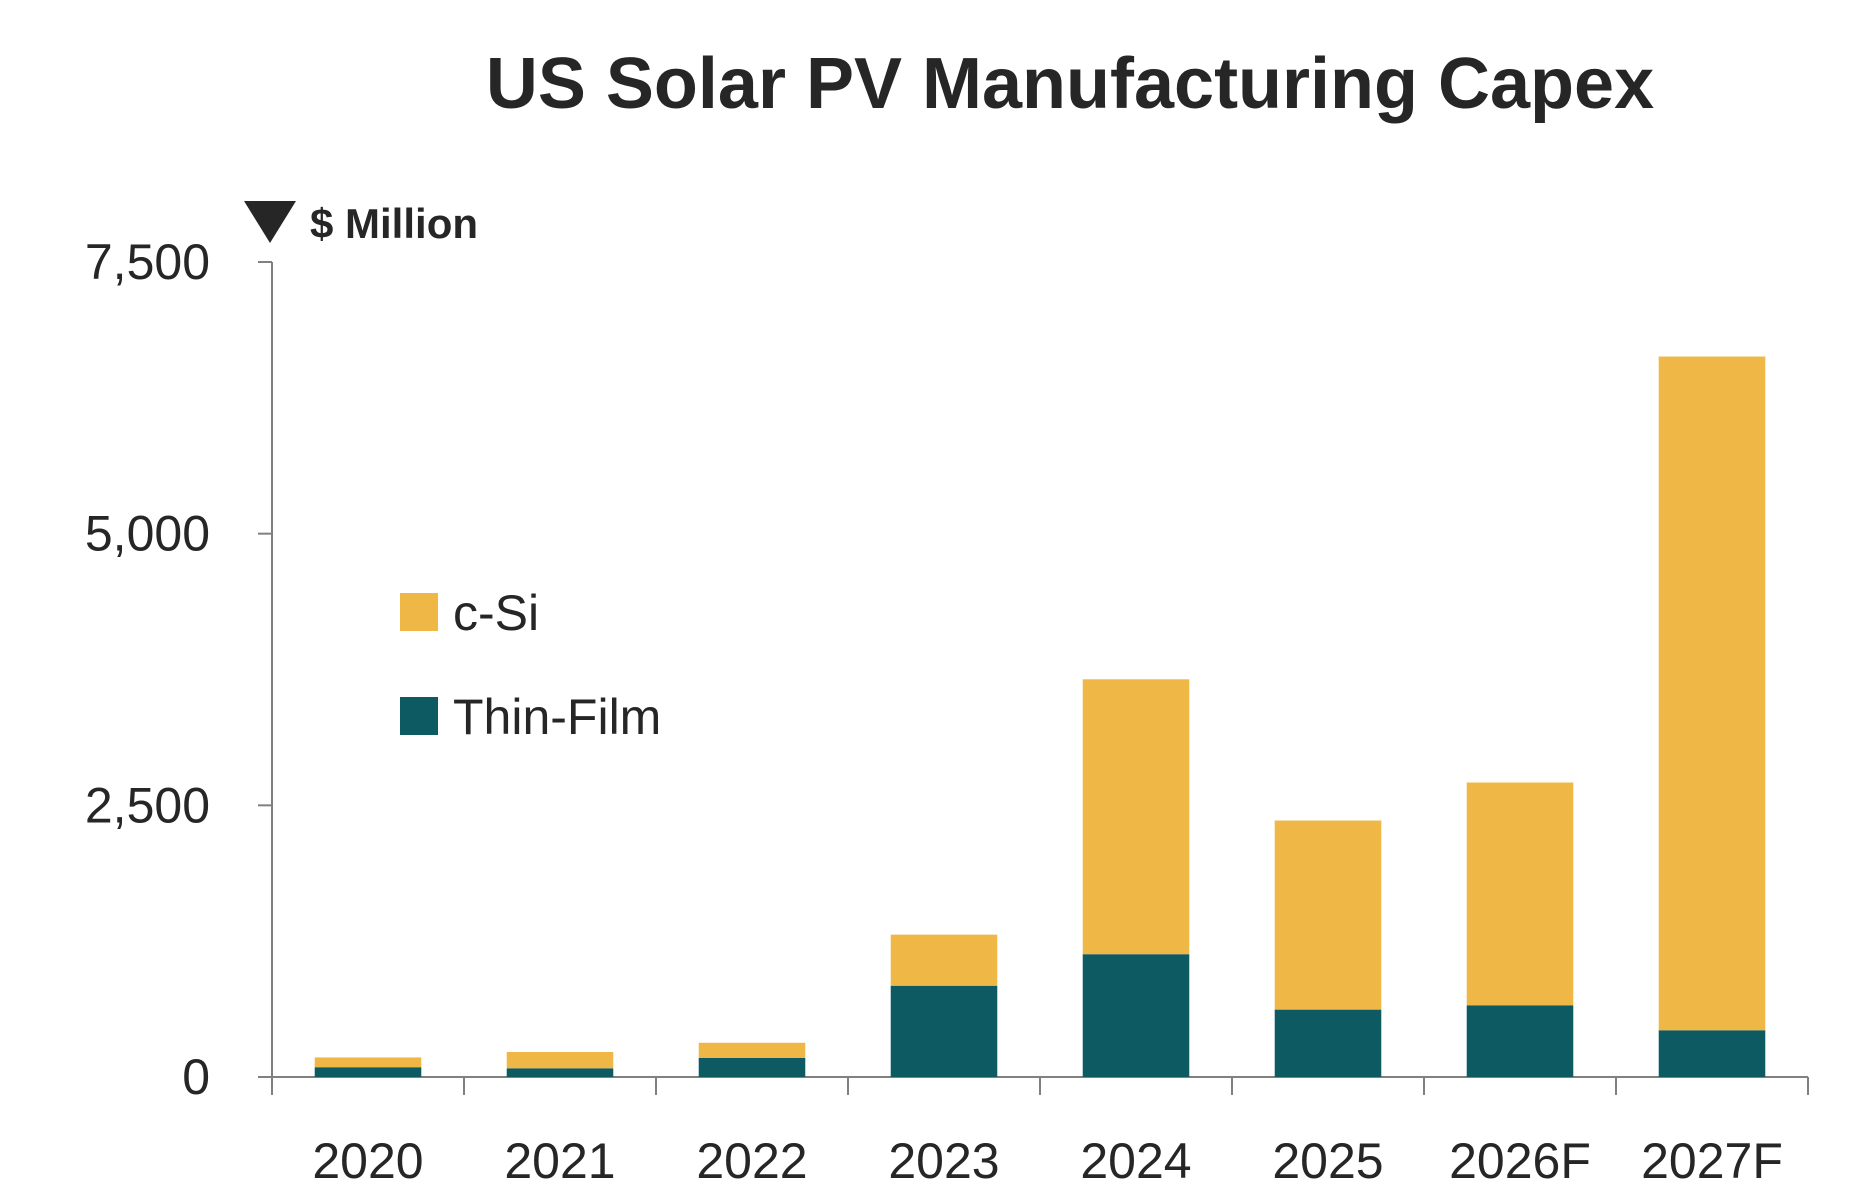 The image size is (1853, 1199). I want to click on y-tick-label: 5,000, so click(147, 534).